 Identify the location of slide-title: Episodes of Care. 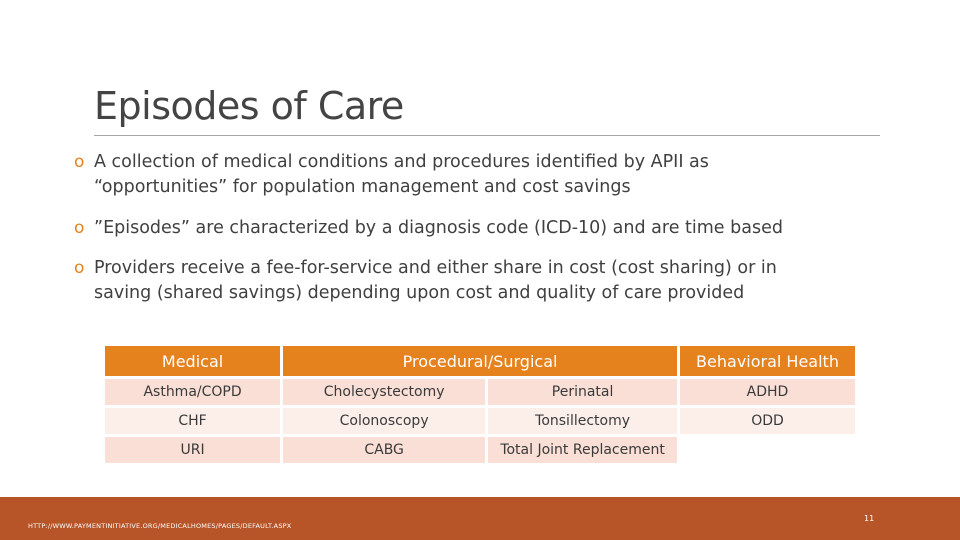
(249, 106).